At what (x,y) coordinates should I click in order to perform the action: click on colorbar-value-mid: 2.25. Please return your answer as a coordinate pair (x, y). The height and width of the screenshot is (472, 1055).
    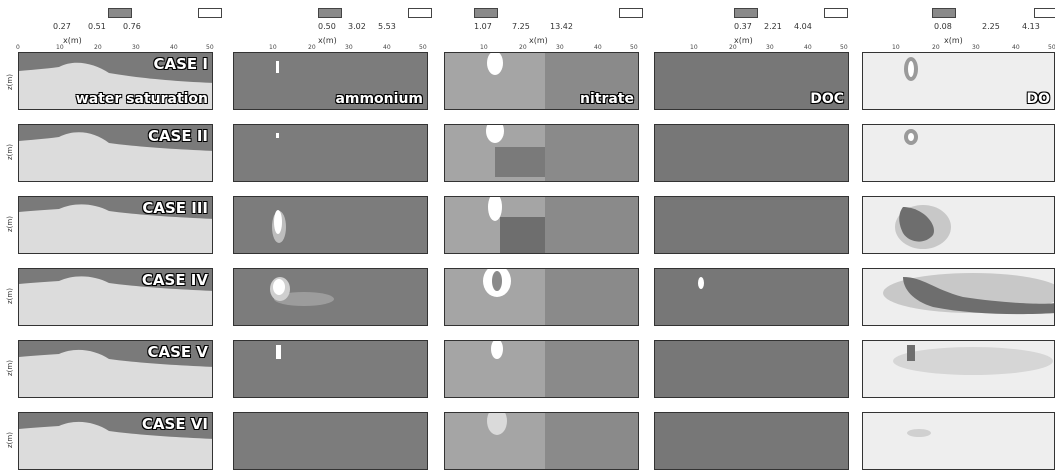
    Looking at the image, I should click on (991, 26).